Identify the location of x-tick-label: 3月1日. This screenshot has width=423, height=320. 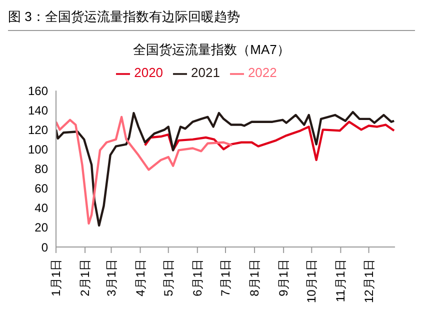
(111, 277).